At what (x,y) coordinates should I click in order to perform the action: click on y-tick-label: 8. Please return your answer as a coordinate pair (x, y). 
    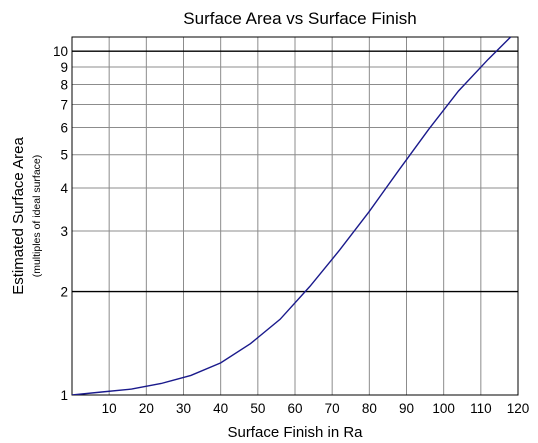
    Looking at the image, I should click on (64, 85).